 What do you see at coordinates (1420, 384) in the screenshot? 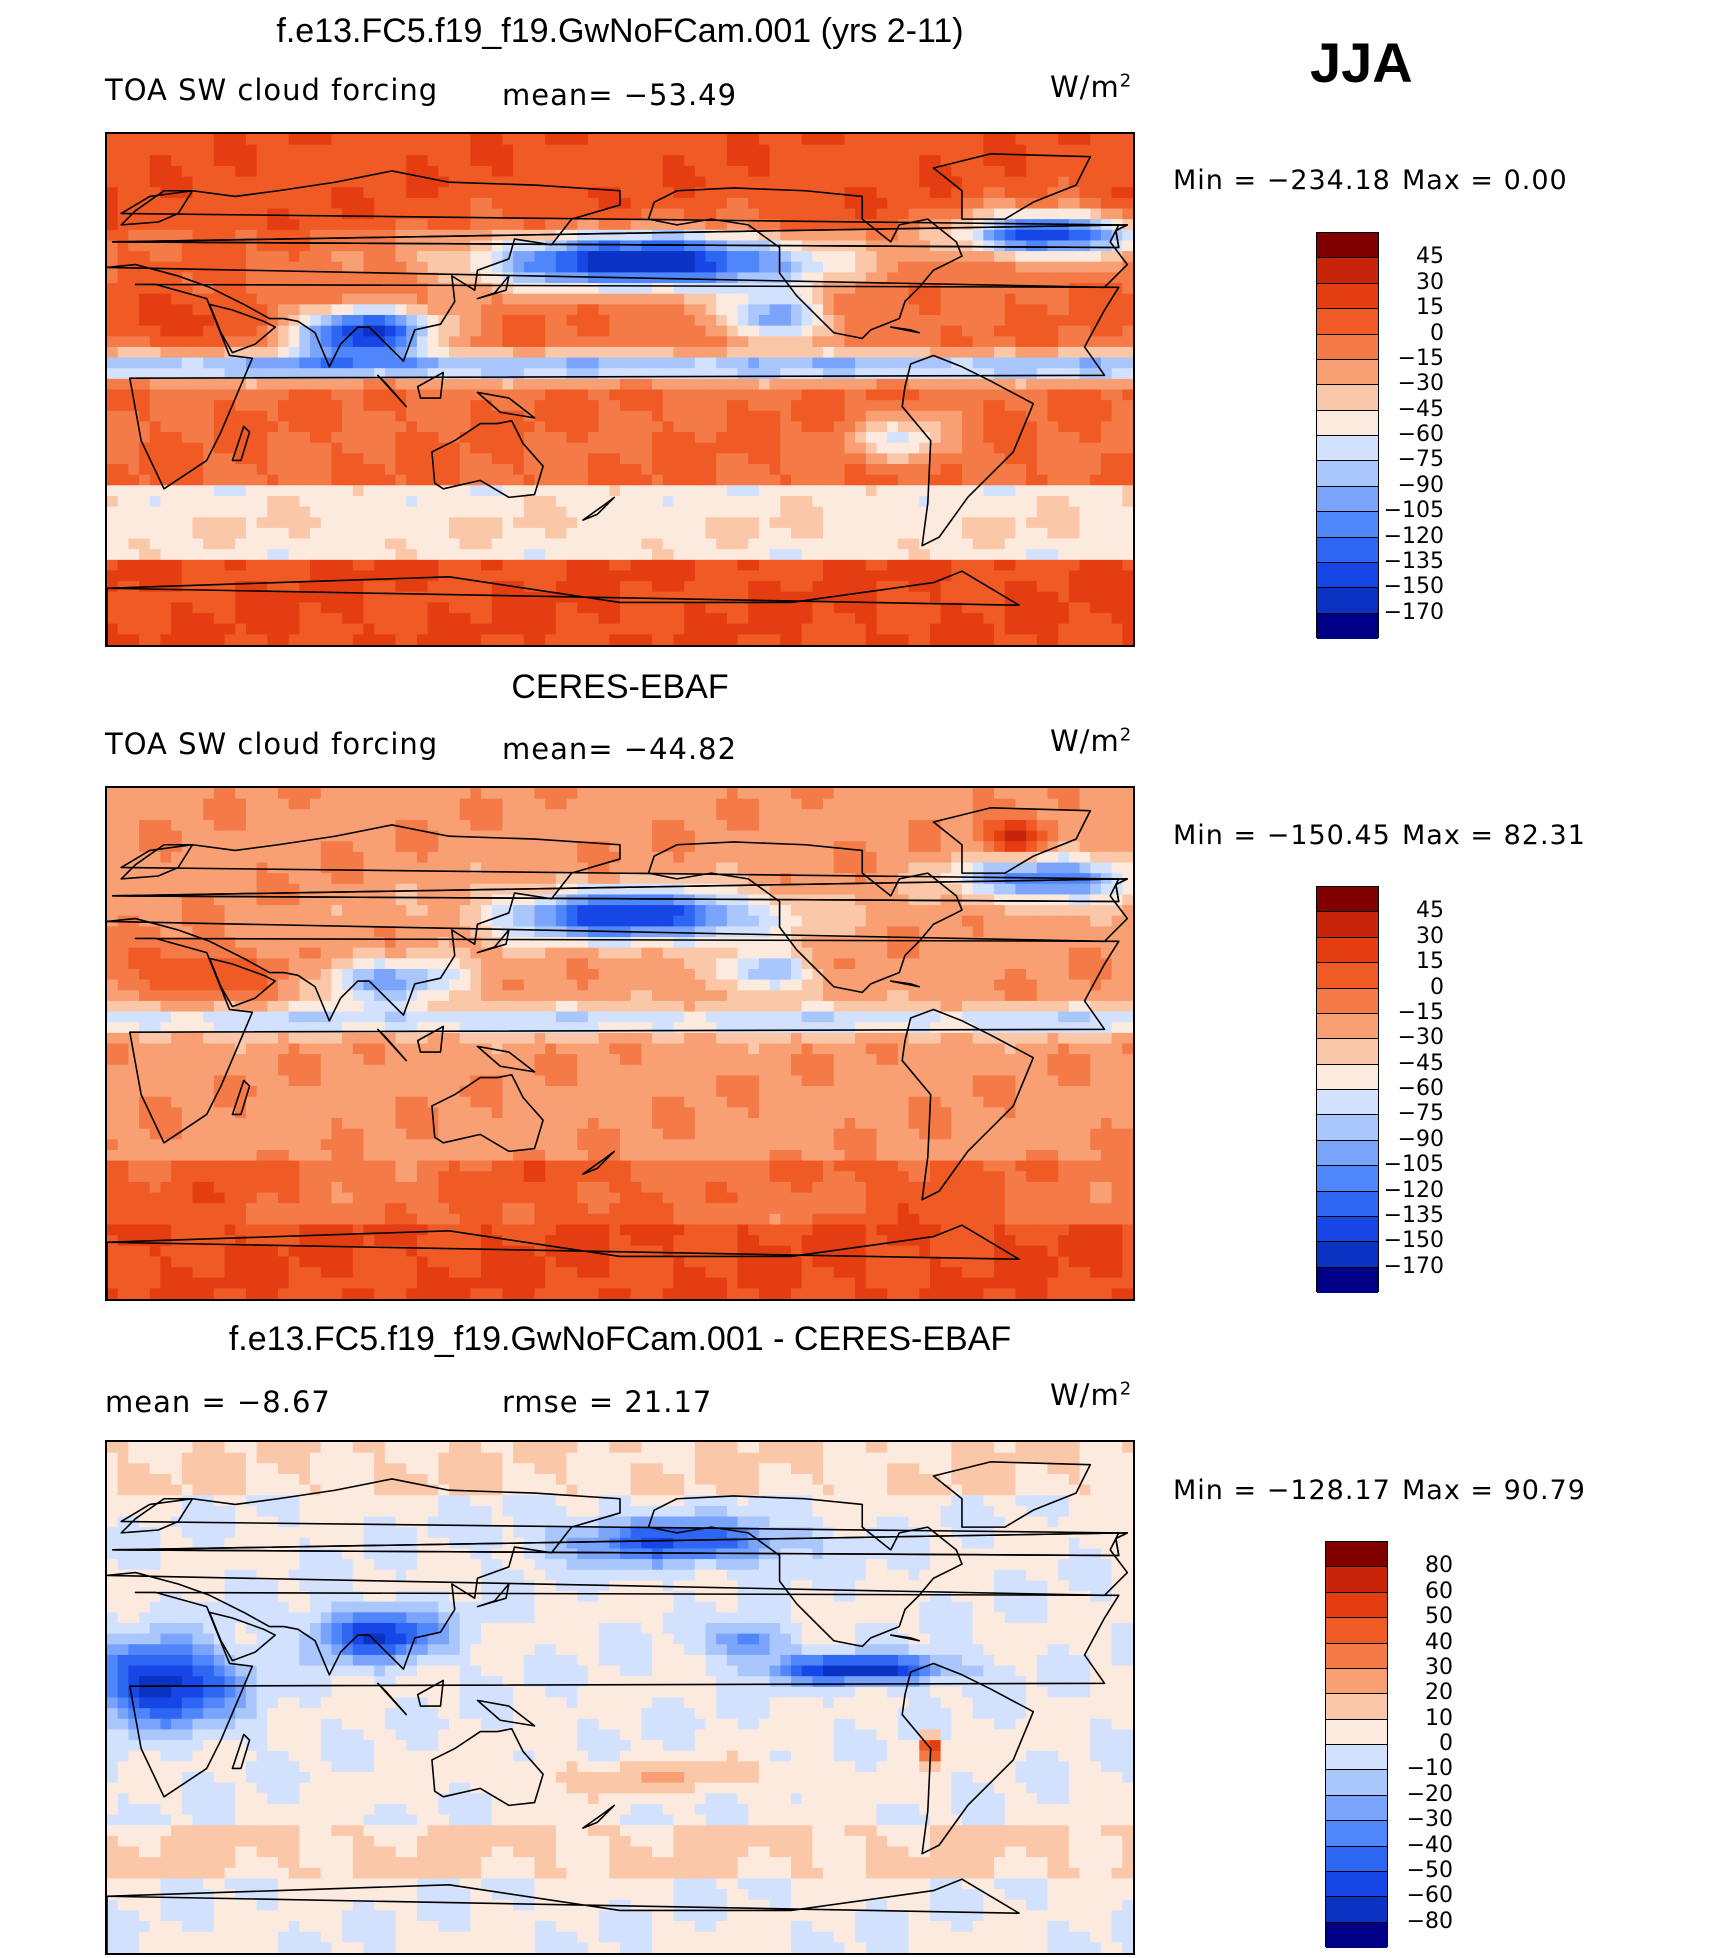
I see `colorbar-tick-label: −30` at bounding box center [1420, 384].